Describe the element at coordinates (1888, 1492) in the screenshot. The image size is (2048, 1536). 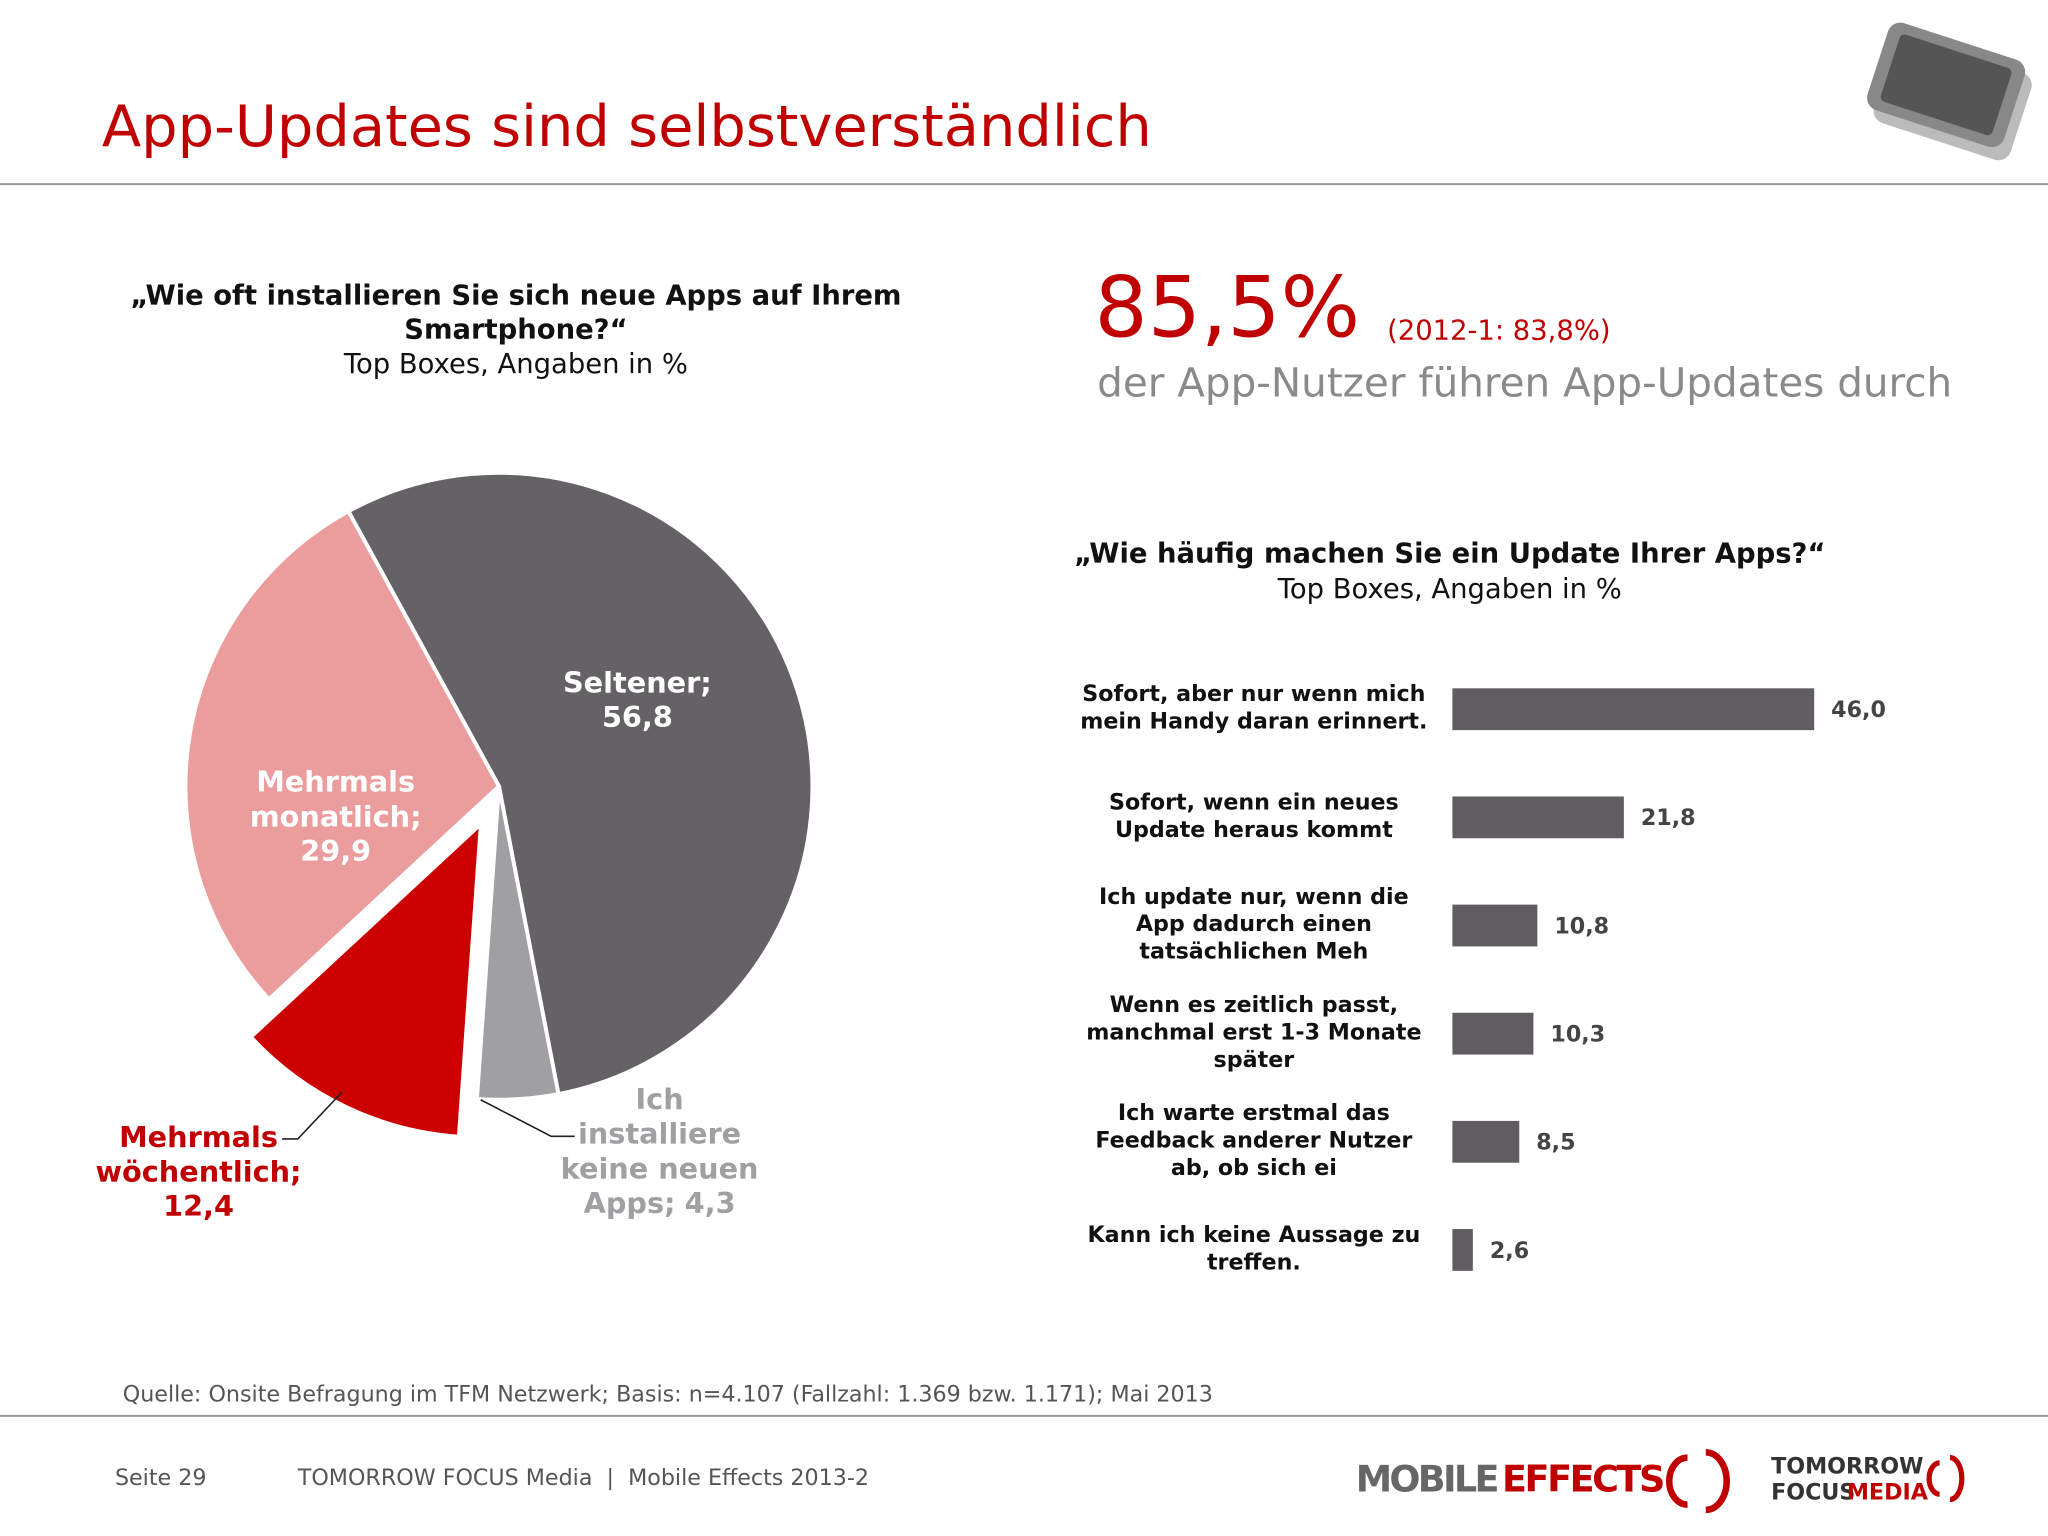
I see `logo-text: MEDIA` at that location.